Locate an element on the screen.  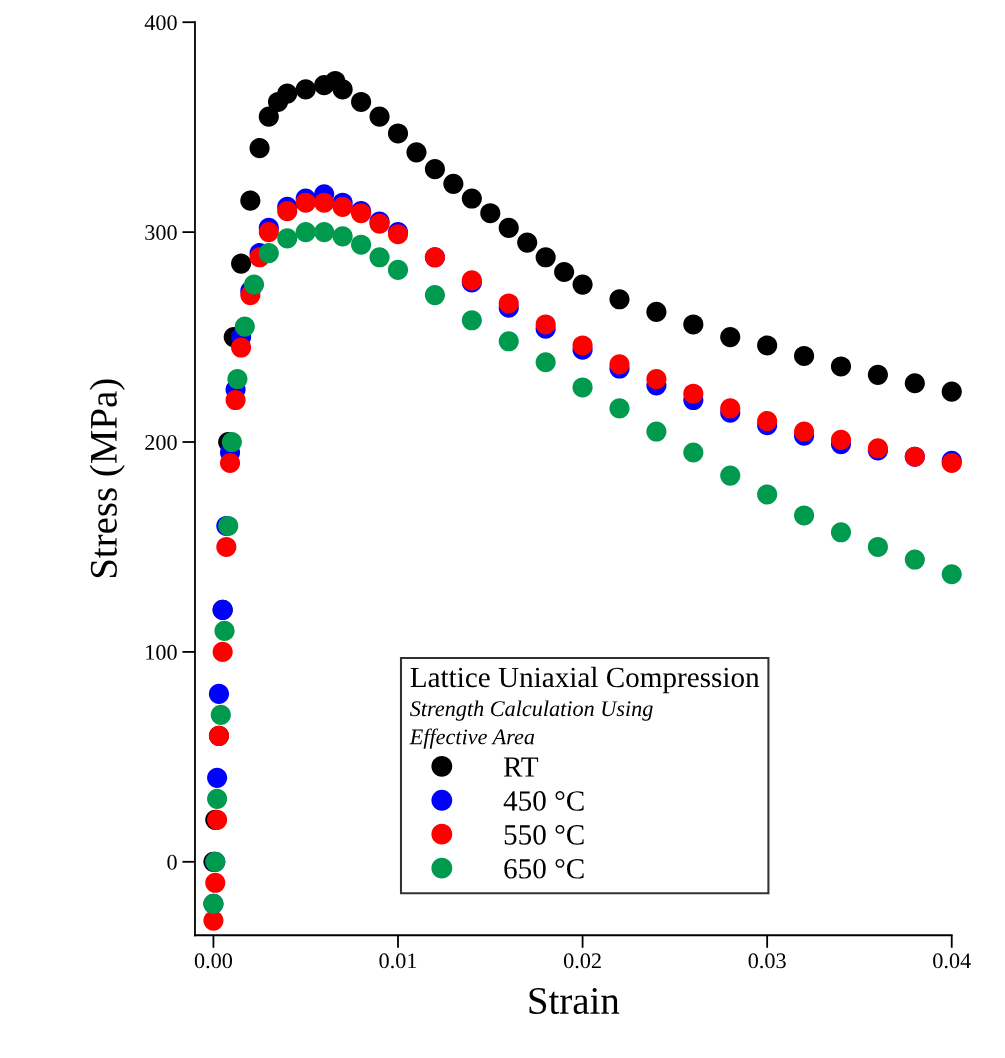
annotation: Strength Calculation Using Effective Area is located at coordinates (531, 724).